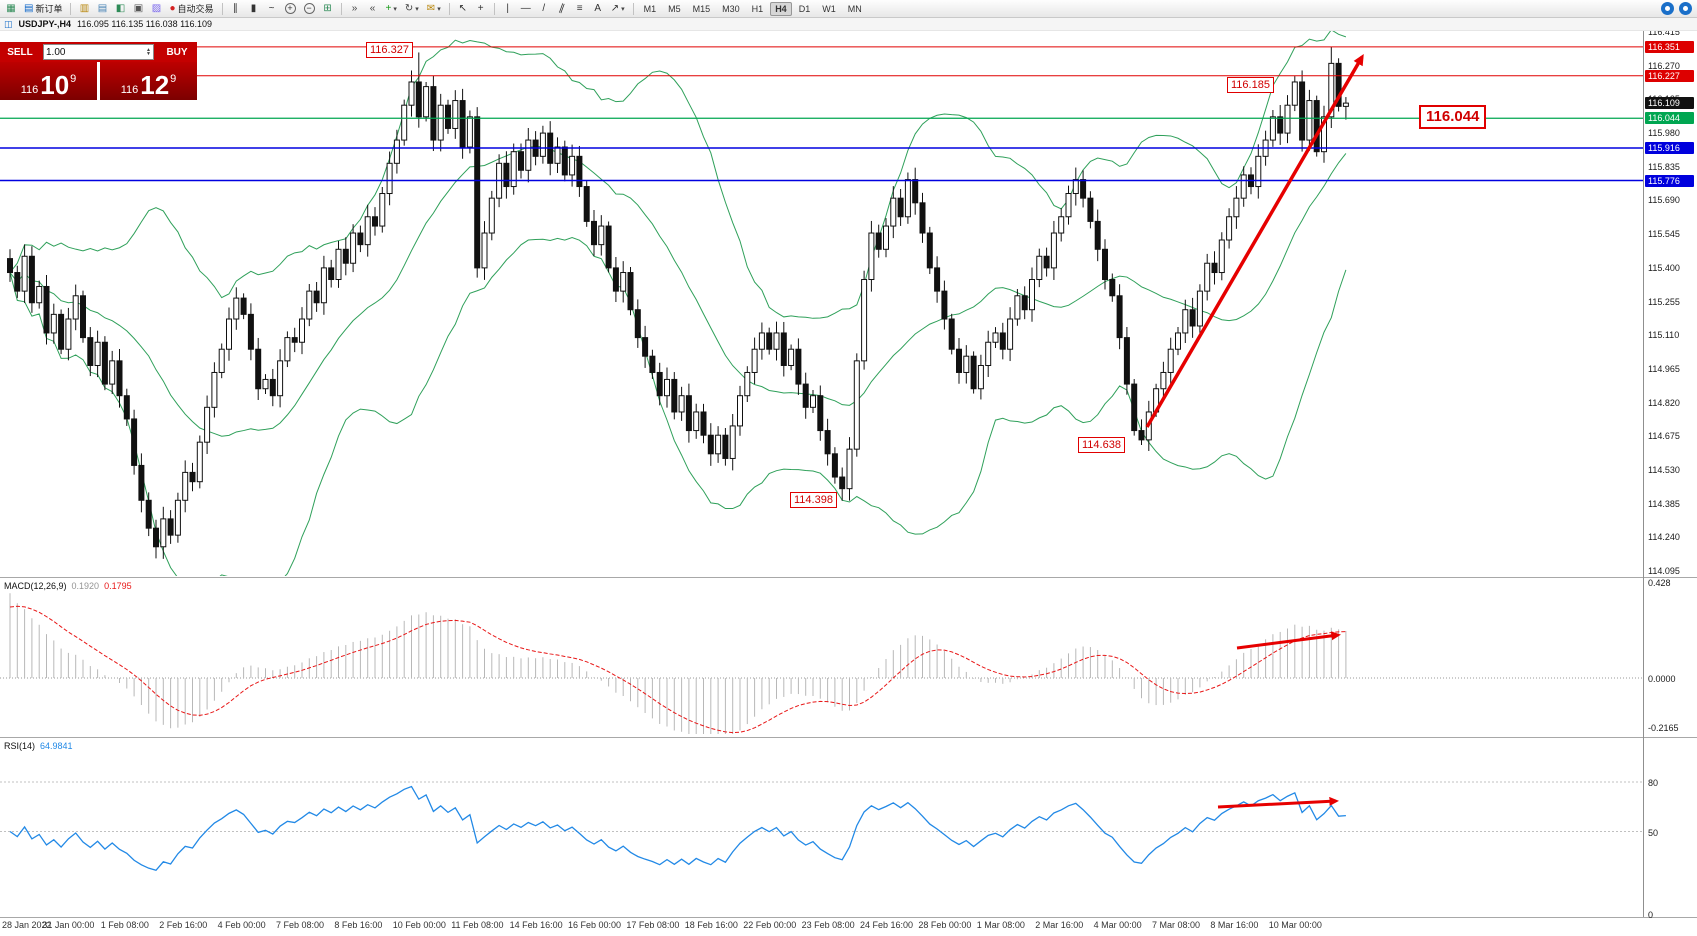  I want to click on auto-scroll-icon: », so click(354, 8).